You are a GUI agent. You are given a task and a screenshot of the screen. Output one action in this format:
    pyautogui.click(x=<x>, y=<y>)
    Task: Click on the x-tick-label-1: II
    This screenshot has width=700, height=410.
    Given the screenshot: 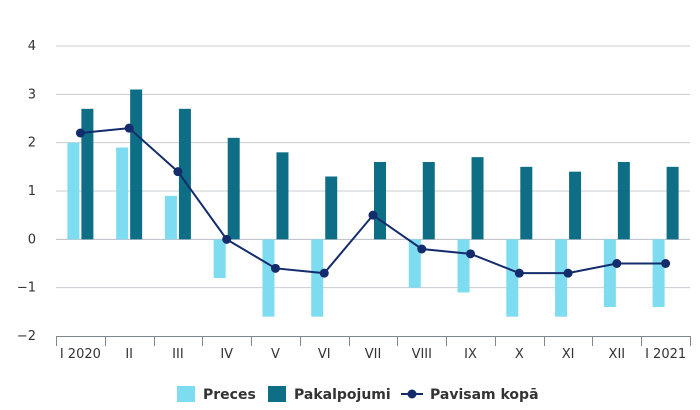 What is the action you would take?
    pyautogui.click(x=129, y=354)
    